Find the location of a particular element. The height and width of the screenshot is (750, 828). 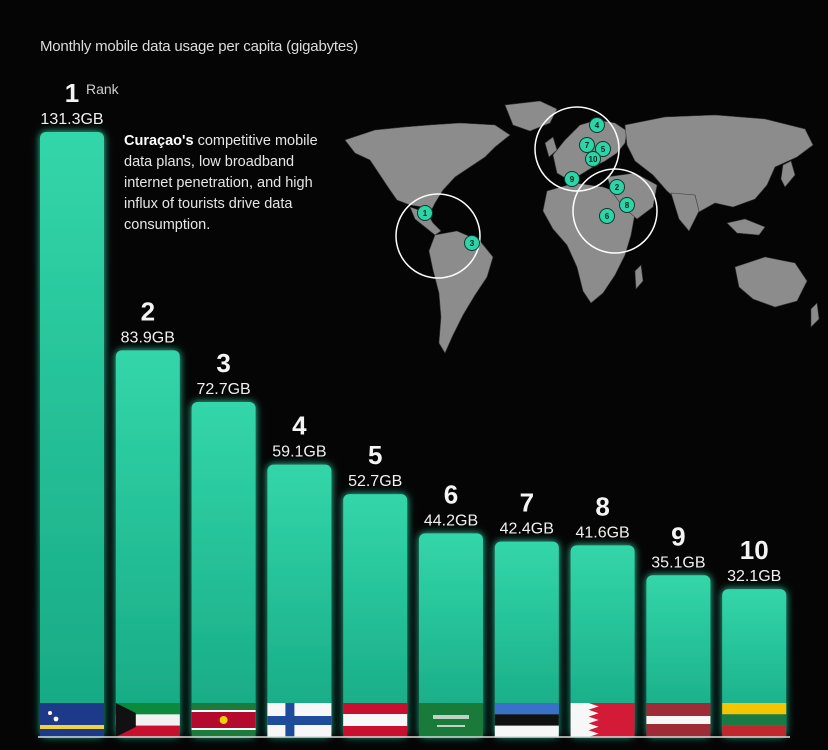

rank-label-9: 9 is located at coordinates (678, 536).